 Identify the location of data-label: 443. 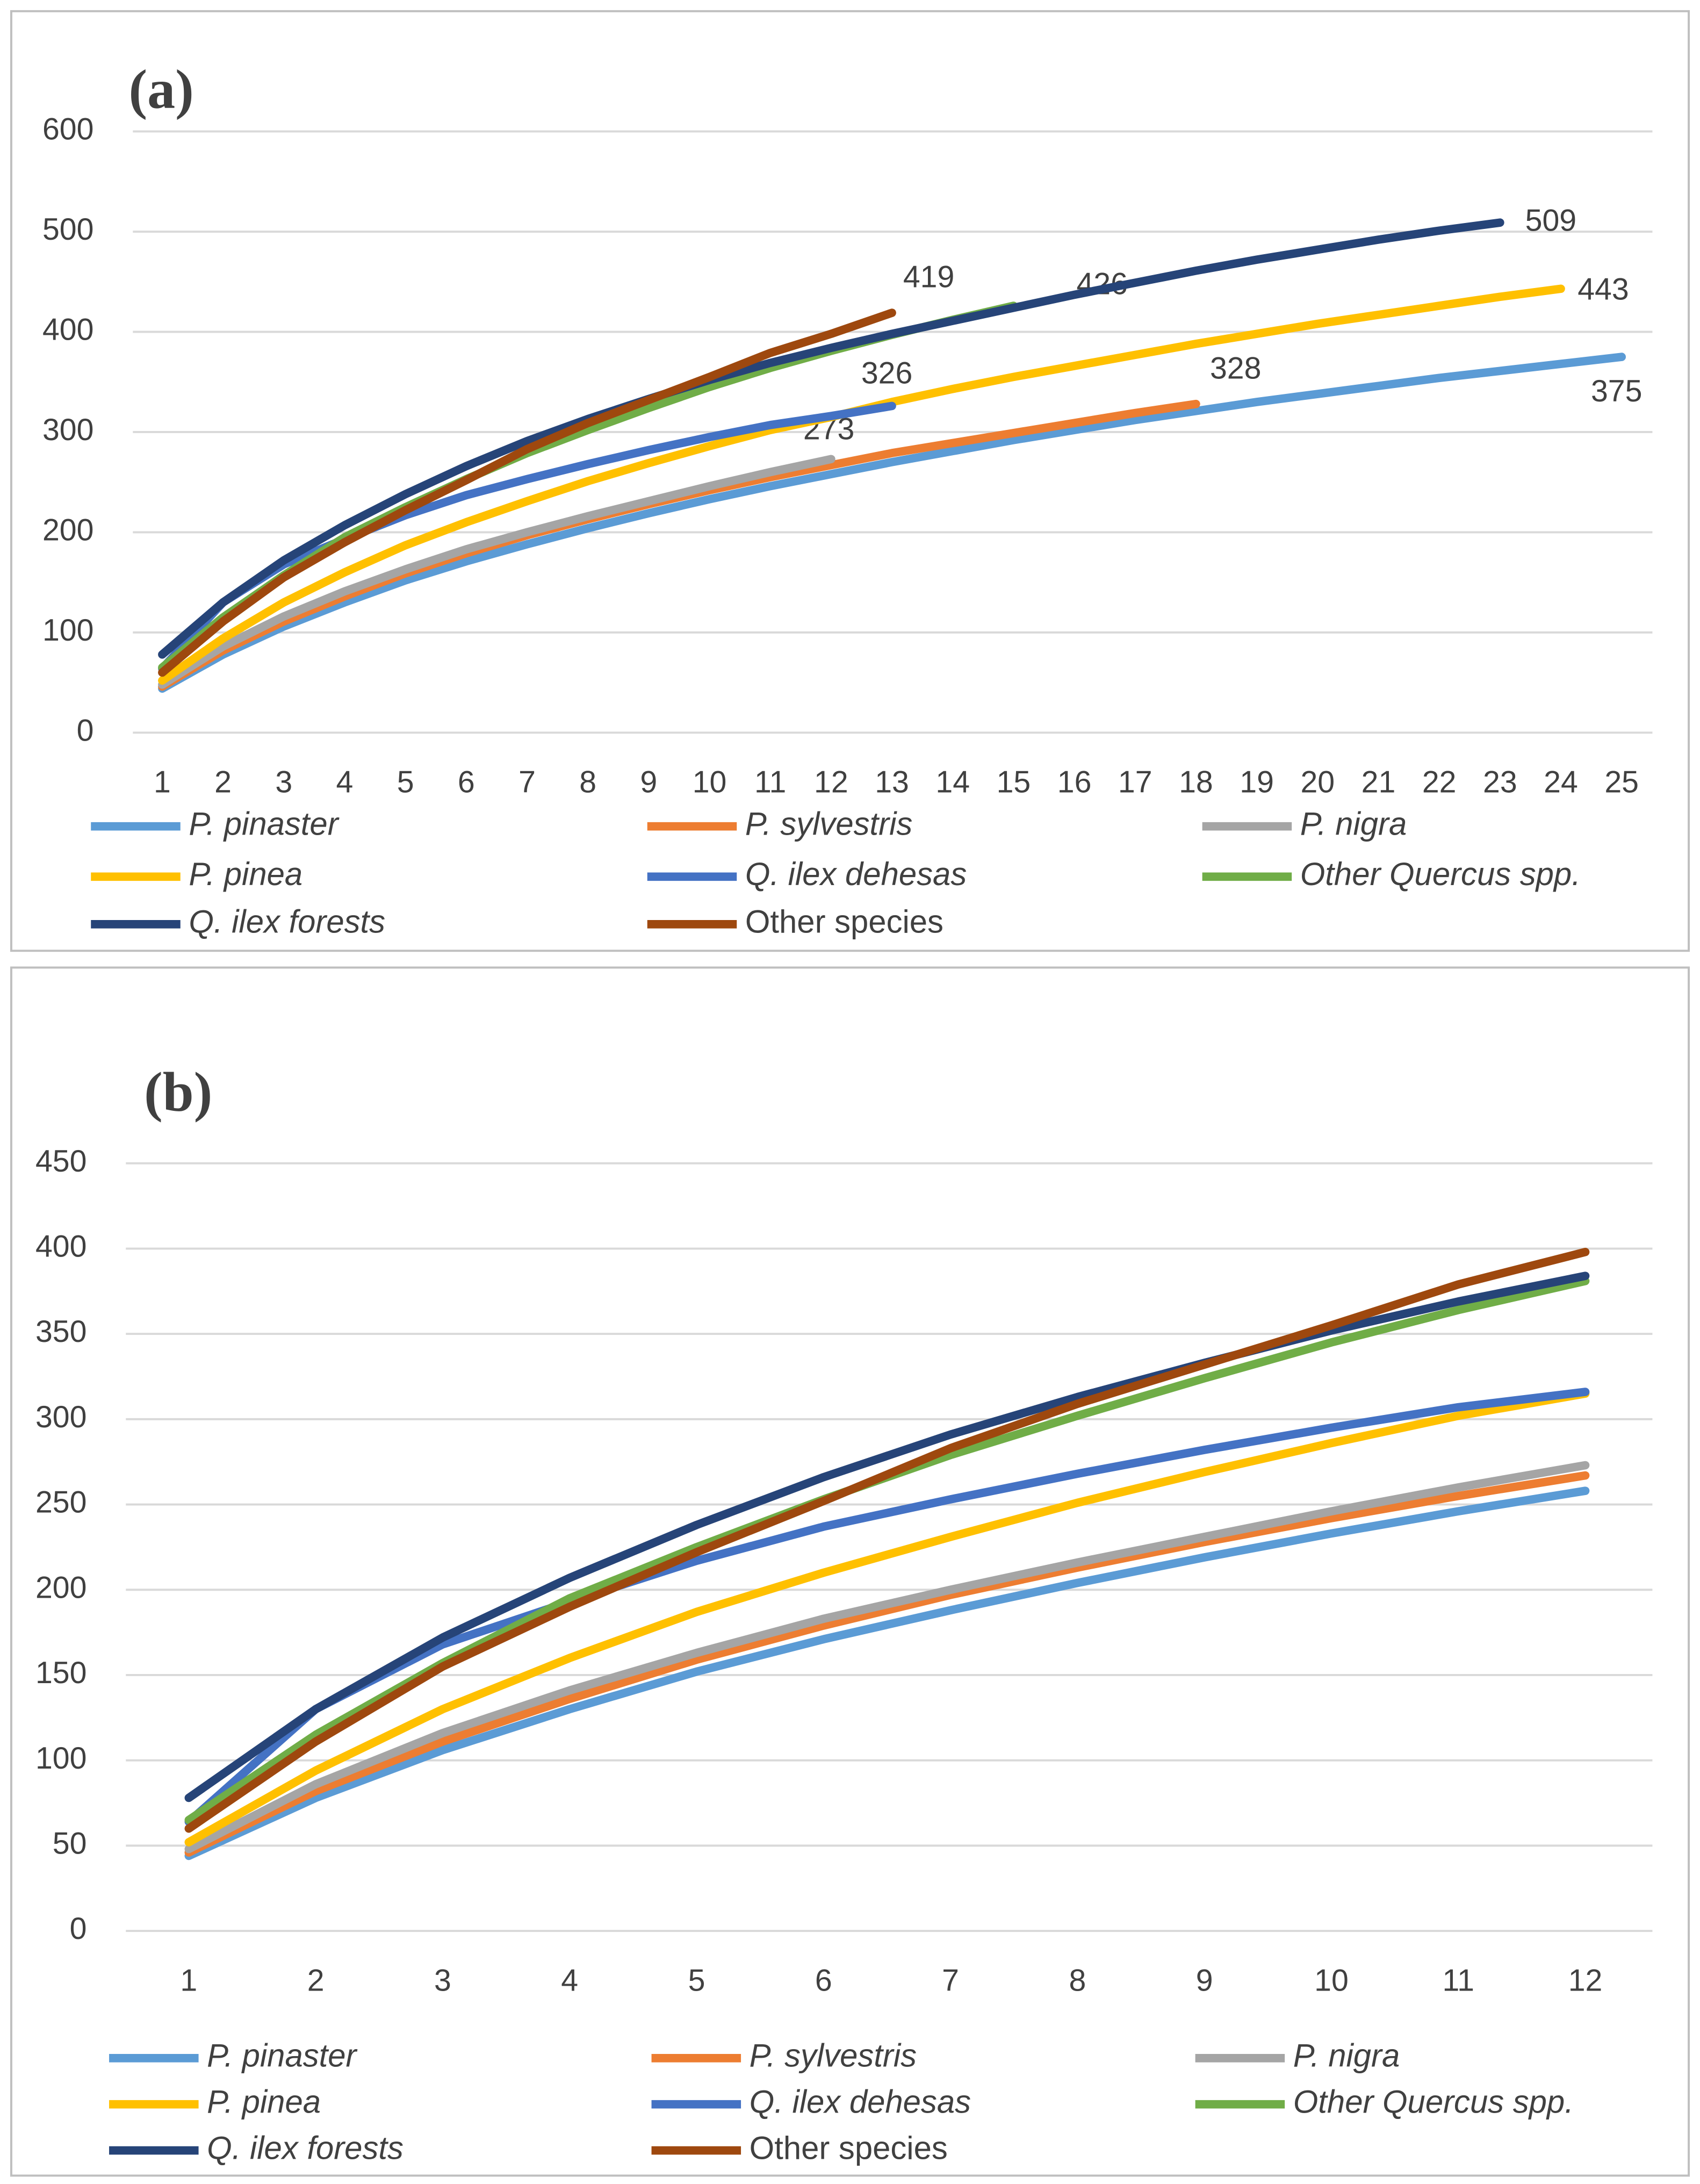
(1603, 289).